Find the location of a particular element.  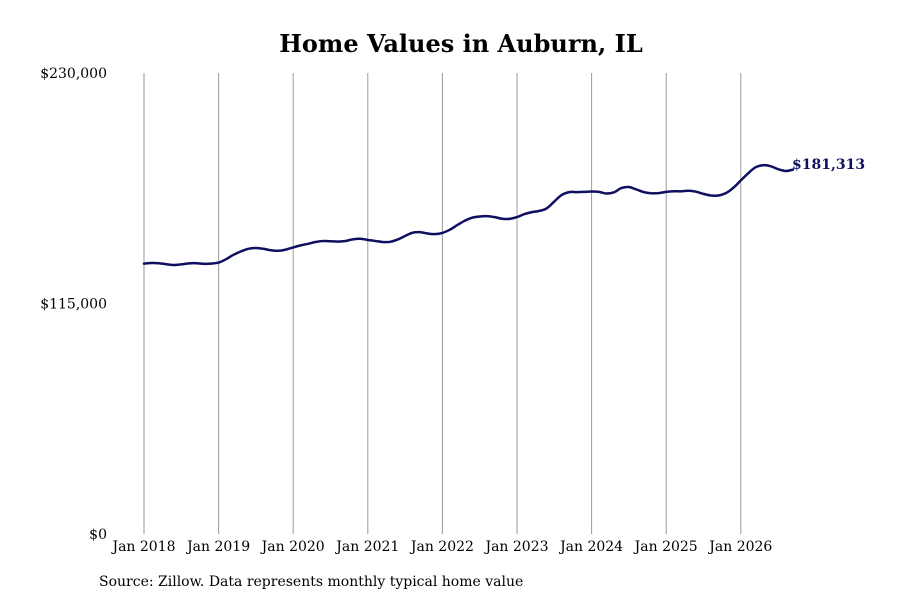

series-line is located at coordinates (468, 215).